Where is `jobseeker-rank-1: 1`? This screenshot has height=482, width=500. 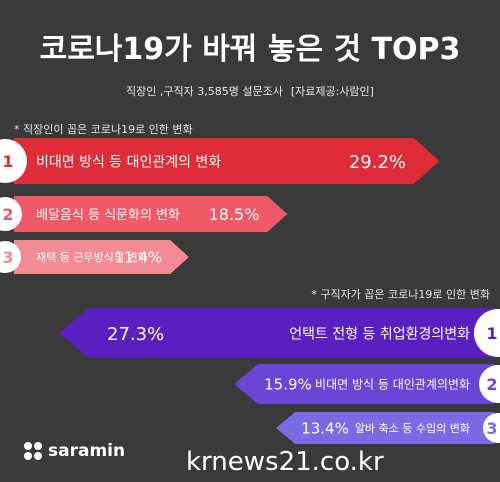
jobseeker-rank-1: 1 is located at coordinates (491, 333).